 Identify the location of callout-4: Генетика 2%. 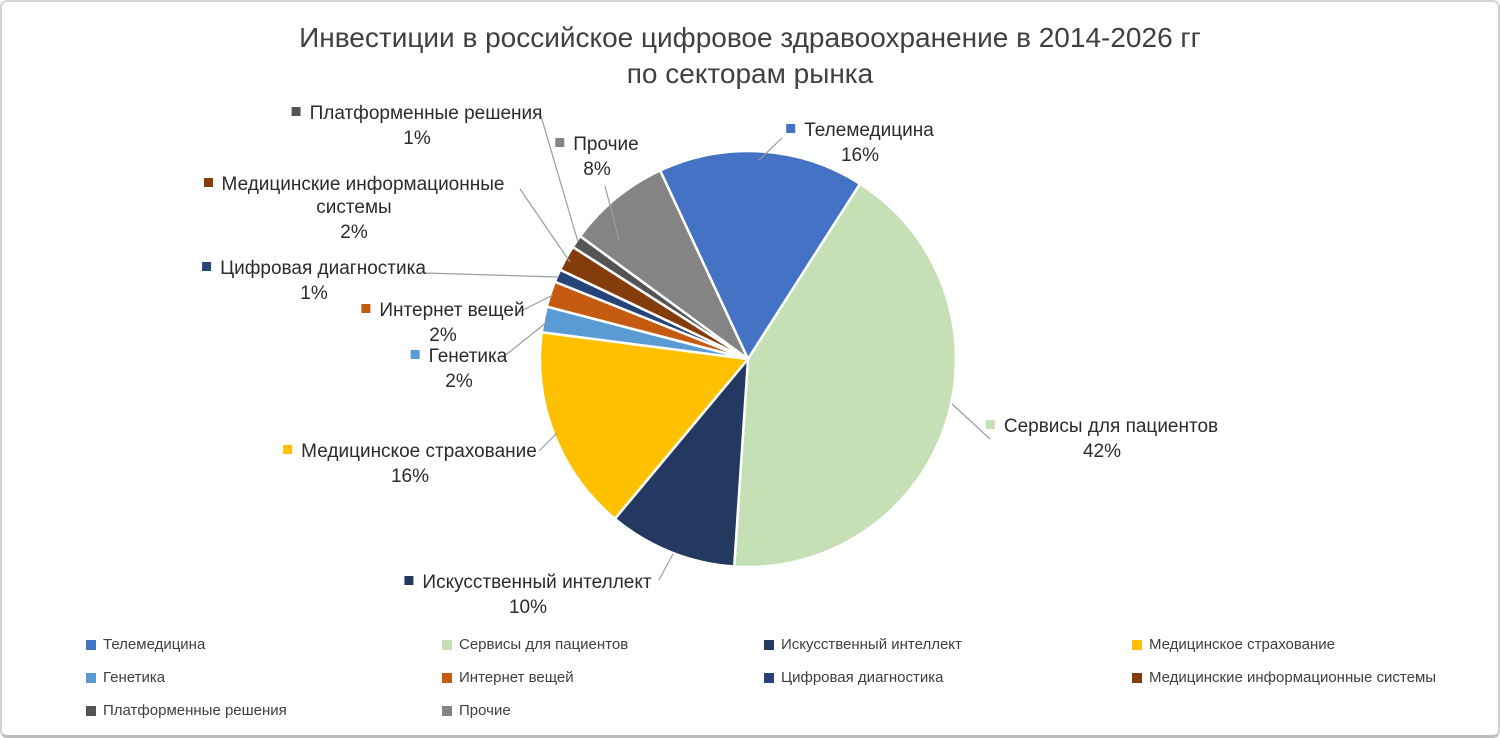
(459, 369).